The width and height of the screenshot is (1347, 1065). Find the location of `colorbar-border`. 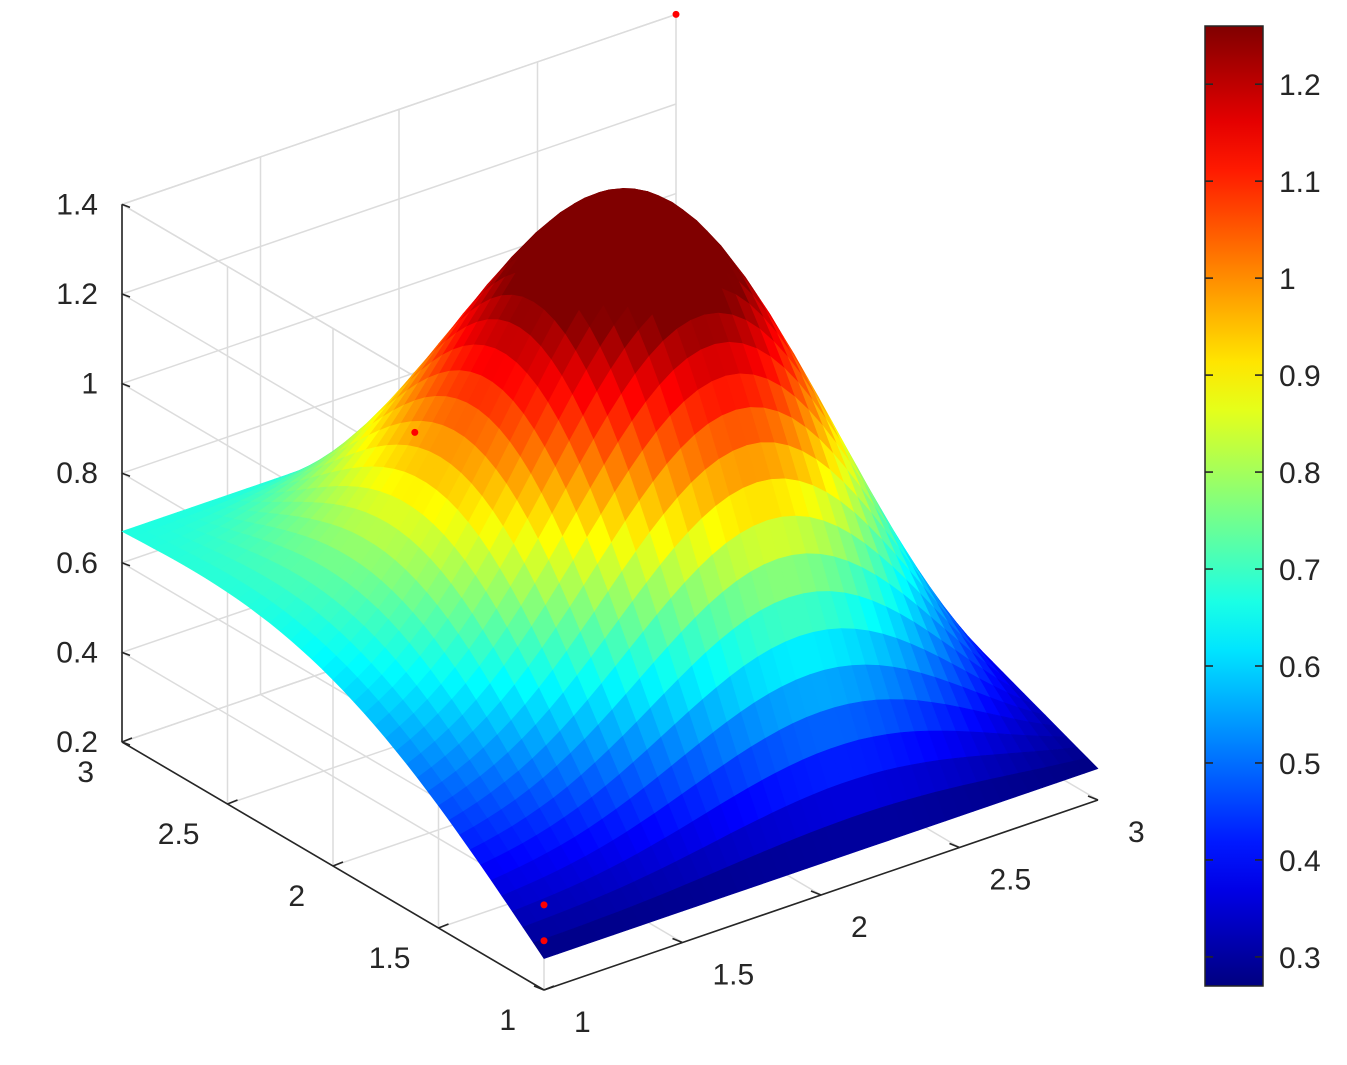

colorbar-border is located at coordinates (1234, 506).